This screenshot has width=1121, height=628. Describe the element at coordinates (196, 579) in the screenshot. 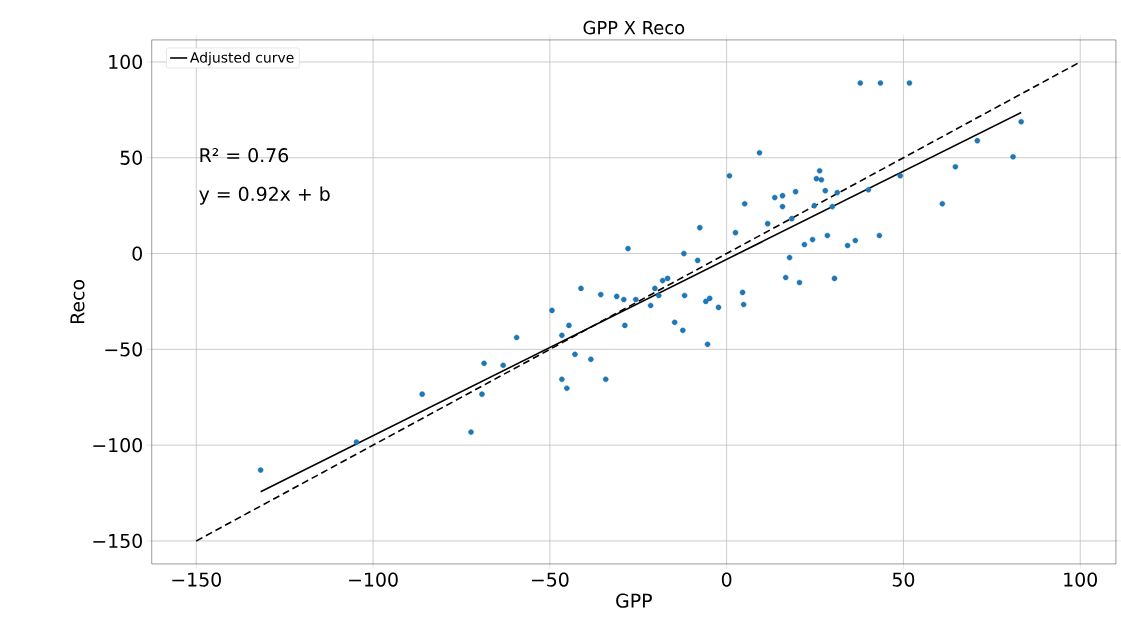

I see `x-tick-label: −150` at that location.